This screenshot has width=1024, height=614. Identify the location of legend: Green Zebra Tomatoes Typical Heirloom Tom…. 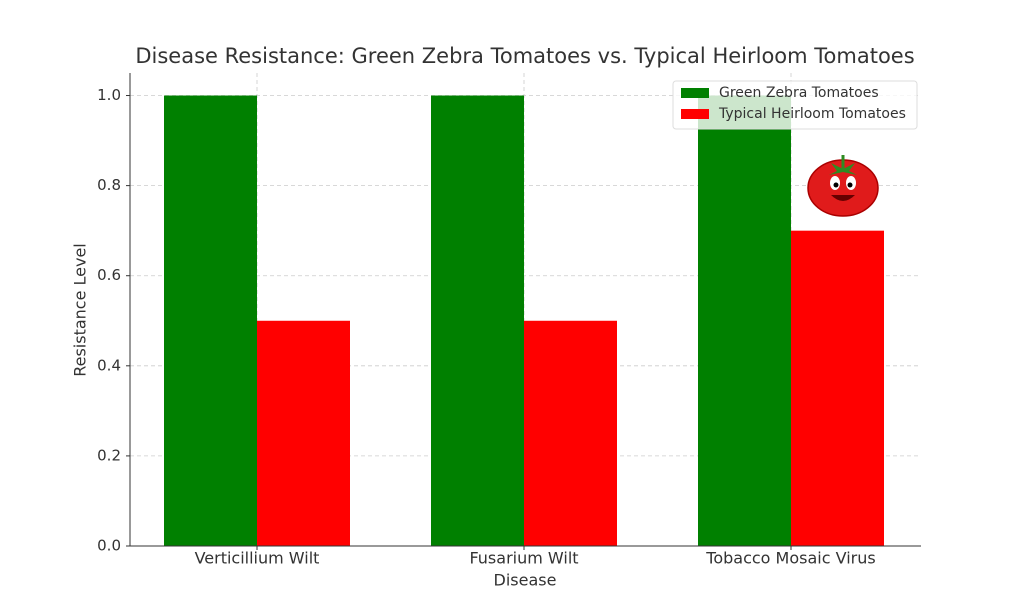
(795, 105).